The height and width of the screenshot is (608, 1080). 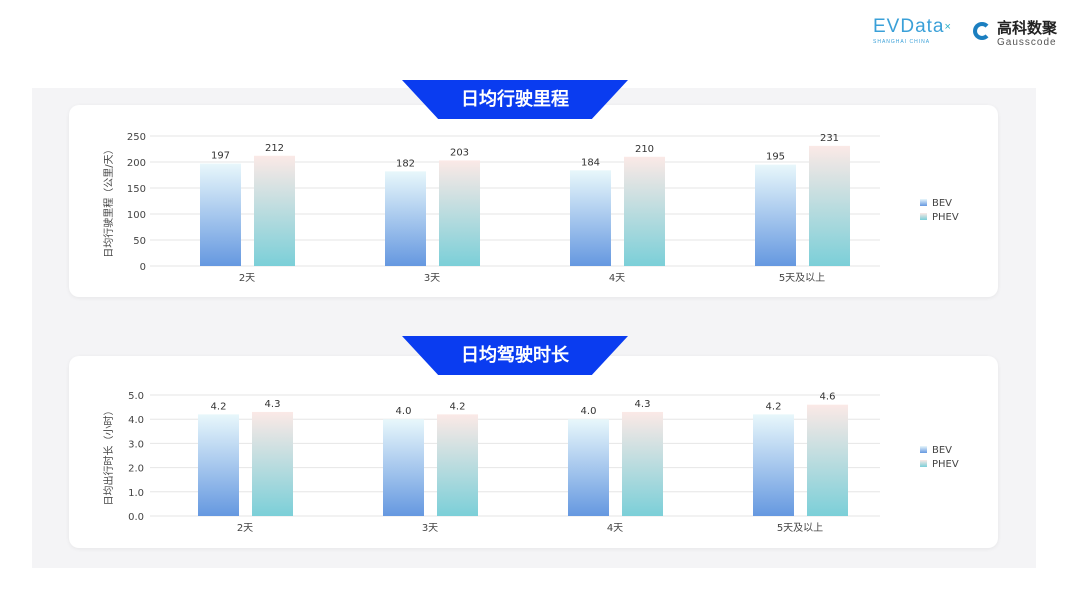 What do you see at coordinates (775, 157) in the screenshot?
I see `data-label: 195` at bounding box center [775, 157].